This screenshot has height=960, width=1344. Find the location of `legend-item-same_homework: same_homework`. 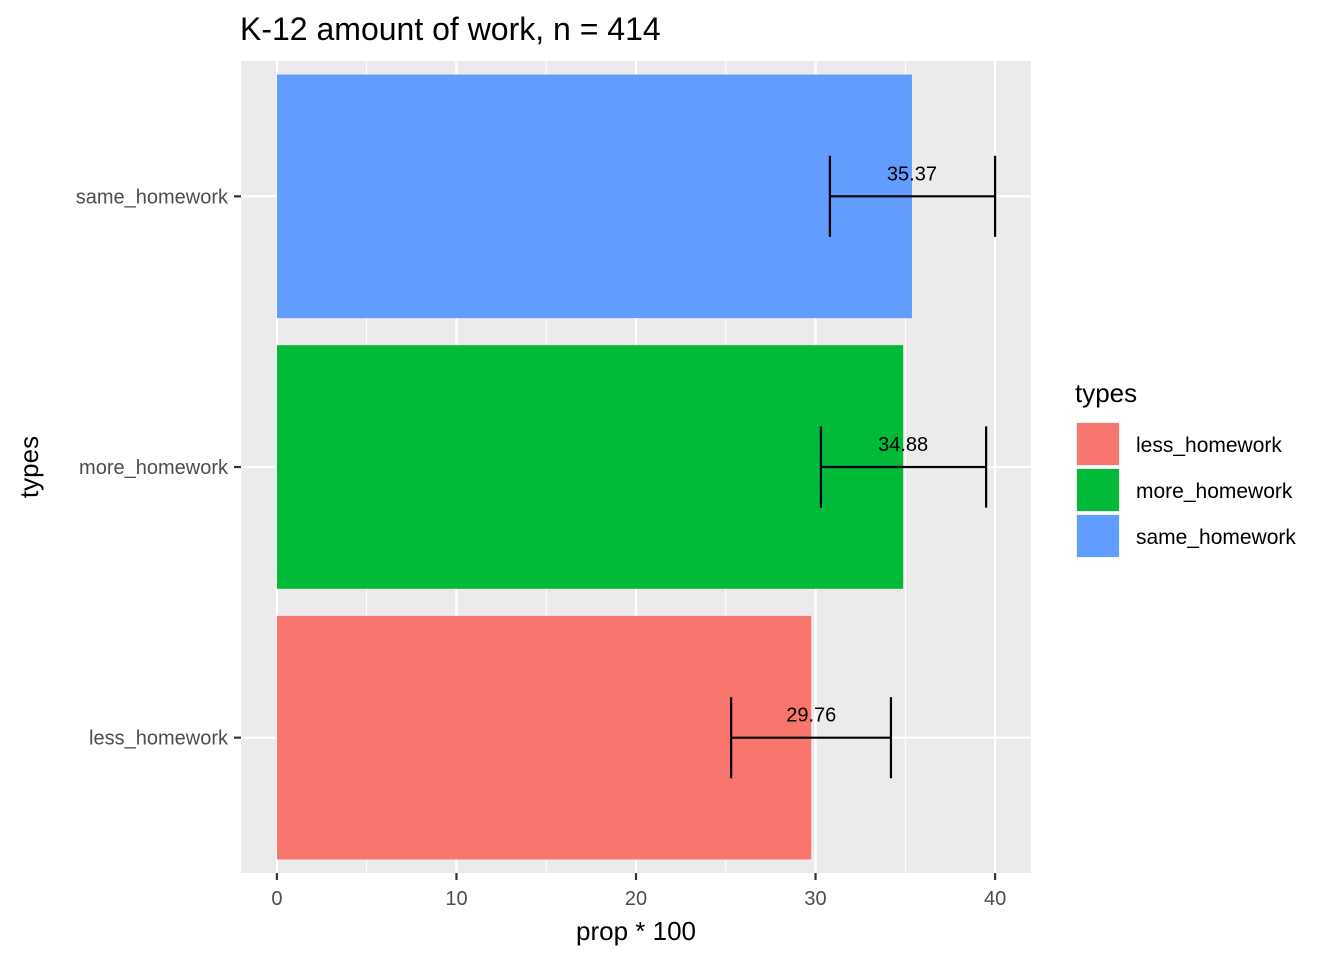

legend-item-same_homework: same_homework is located at coordinates (1186, 536).